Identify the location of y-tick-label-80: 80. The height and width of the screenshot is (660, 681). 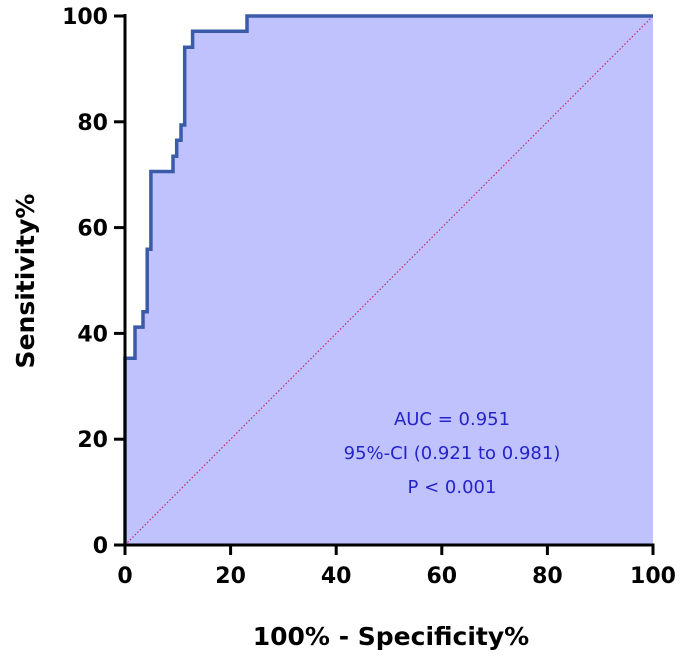
(92, 123).